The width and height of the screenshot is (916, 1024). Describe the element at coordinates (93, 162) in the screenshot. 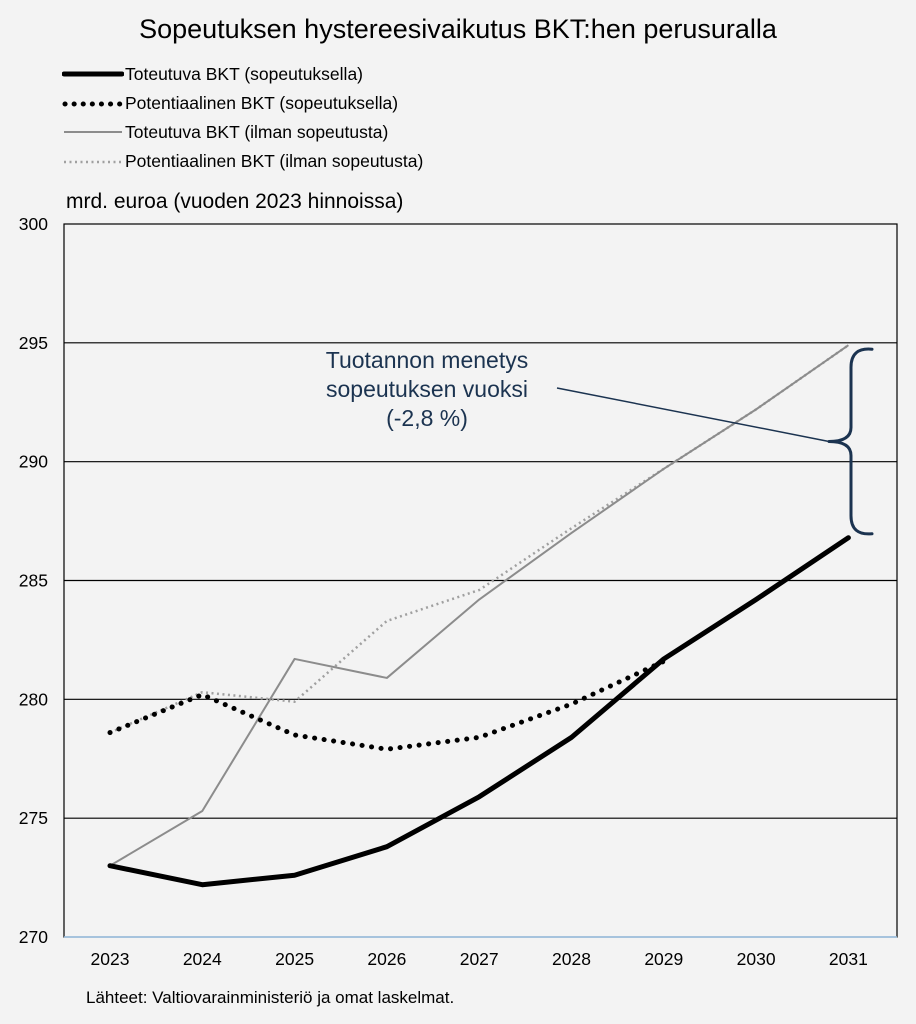

I see `legend-swatch-dotted-thin` at that location.